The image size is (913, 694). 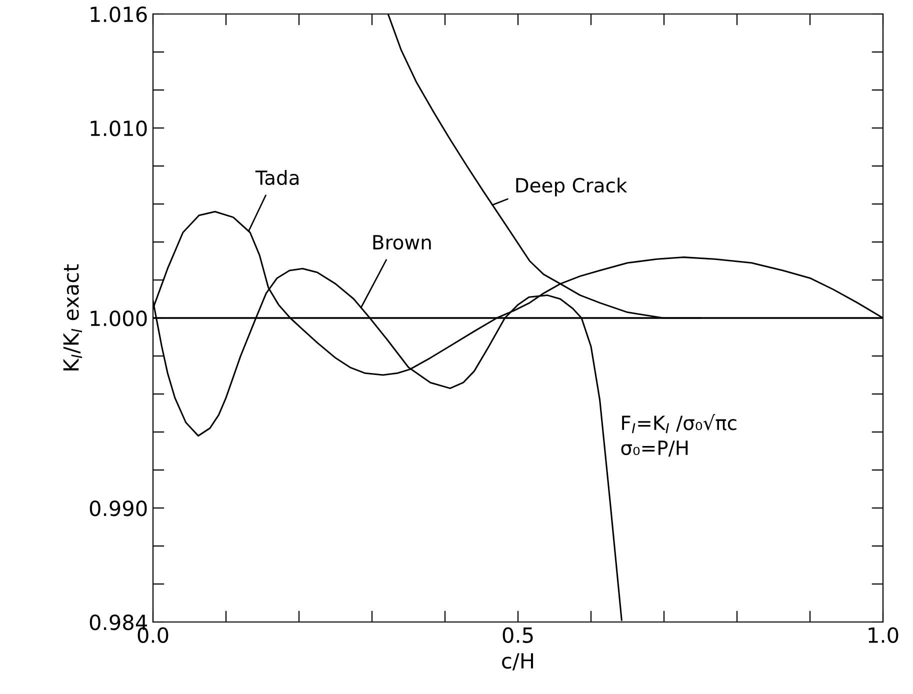 What do you see at coordinates (402, 242) in the screenshot?
I see `text: Brown` at bounding box center [402, 242].